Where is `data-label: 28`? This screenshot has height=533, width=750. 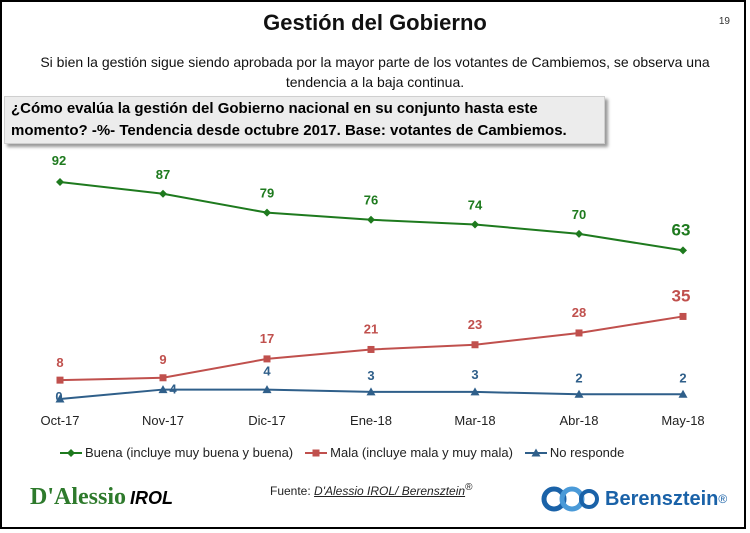
data-label: 28 is located at coordinates (579, 312).